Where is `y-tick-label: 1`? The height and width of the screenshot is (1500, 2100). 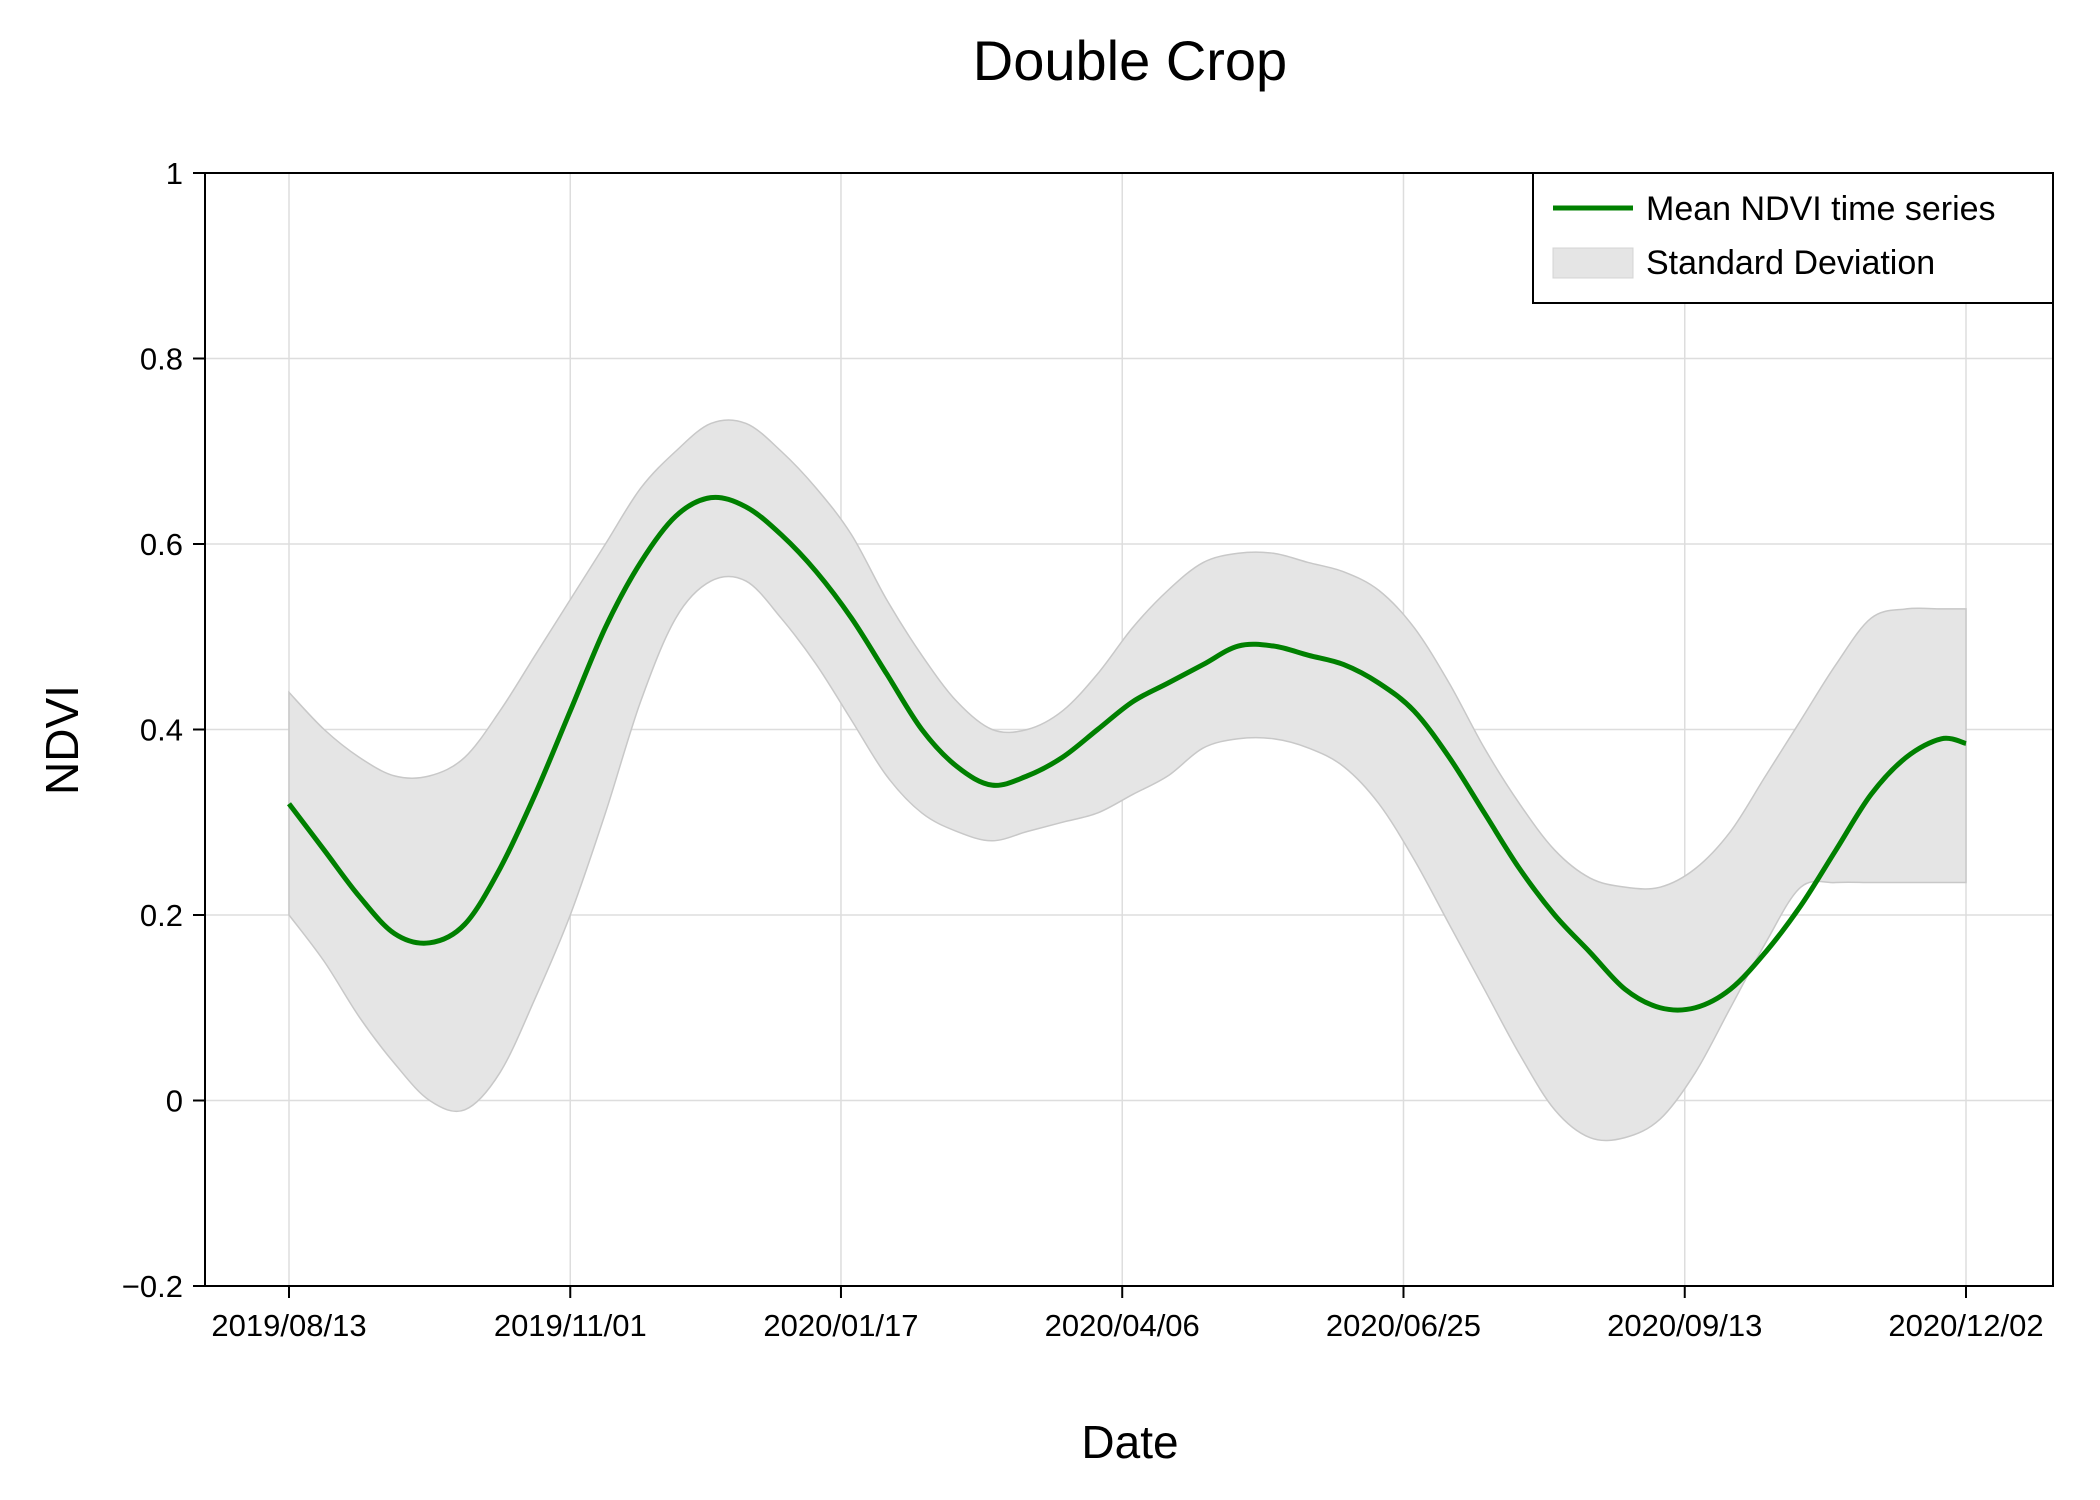 y-tick-label: 1 is located at coordinates (174, 173).